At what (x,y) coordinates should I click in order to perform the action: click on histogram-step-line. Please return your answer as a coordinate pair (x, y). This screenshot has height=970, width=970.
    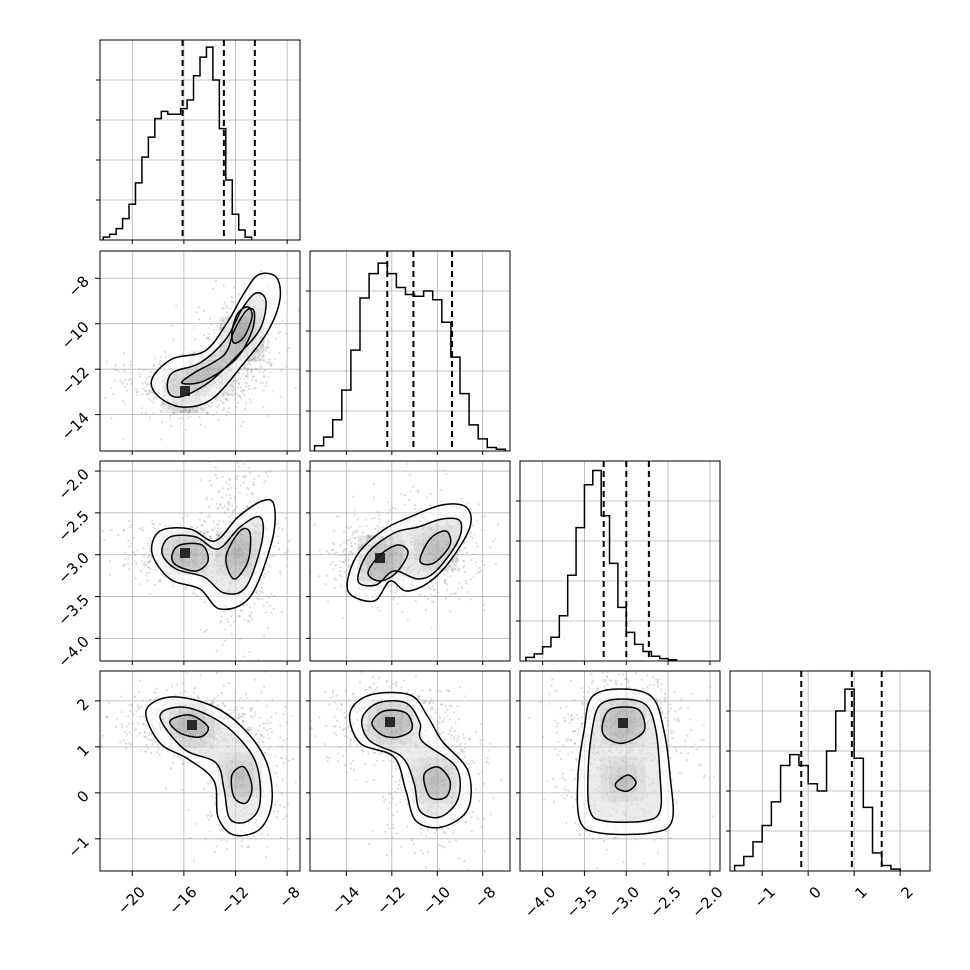
    Looking at the image, I should click on (817, 779).